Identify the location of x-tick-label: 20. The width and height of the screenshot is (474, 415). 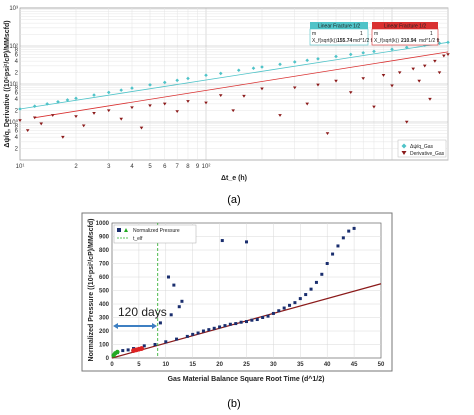
(219, 365).